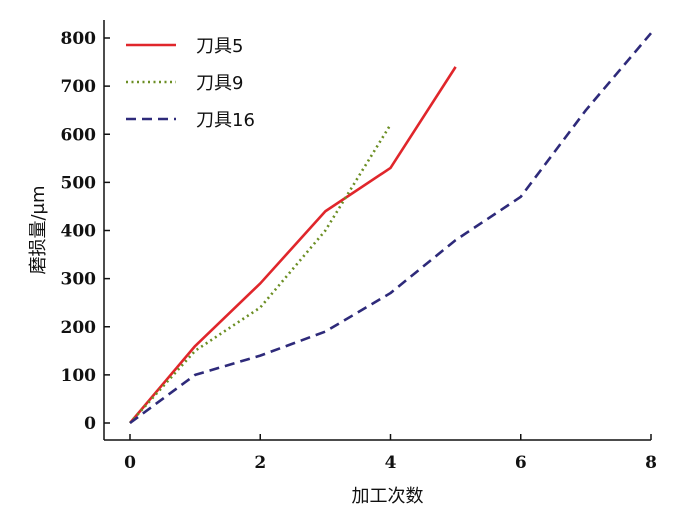 This screenshot has height=517, width=700. I want to click on x-tick-label: 2, so click(260, 463).